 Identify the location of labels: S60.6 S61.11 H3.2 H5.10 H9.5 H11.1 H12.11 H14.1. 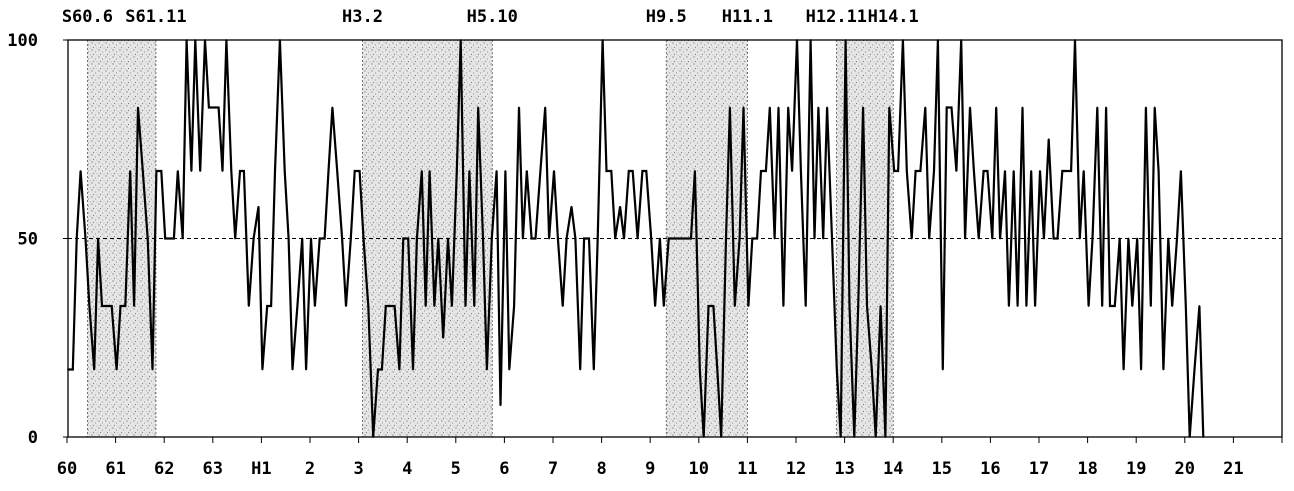
(490, 17).